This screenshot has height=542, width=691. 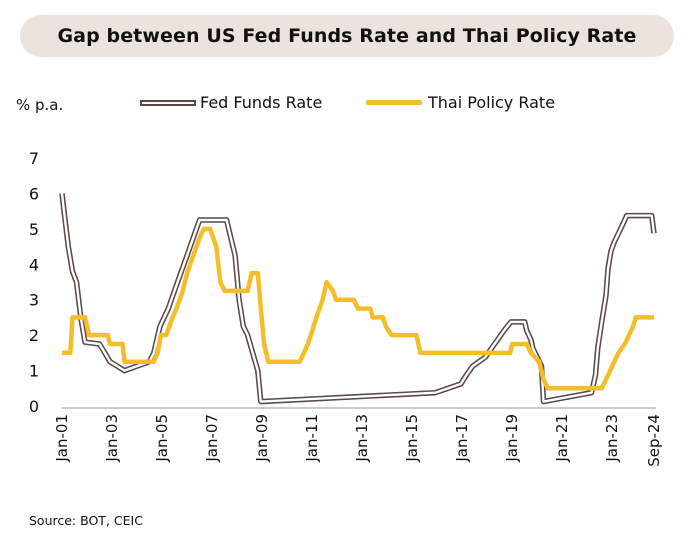 What do you see at coordinates (34, 406) in the screenshot?
I see `y-tick-label: 0` at bounding box center [34, 406].